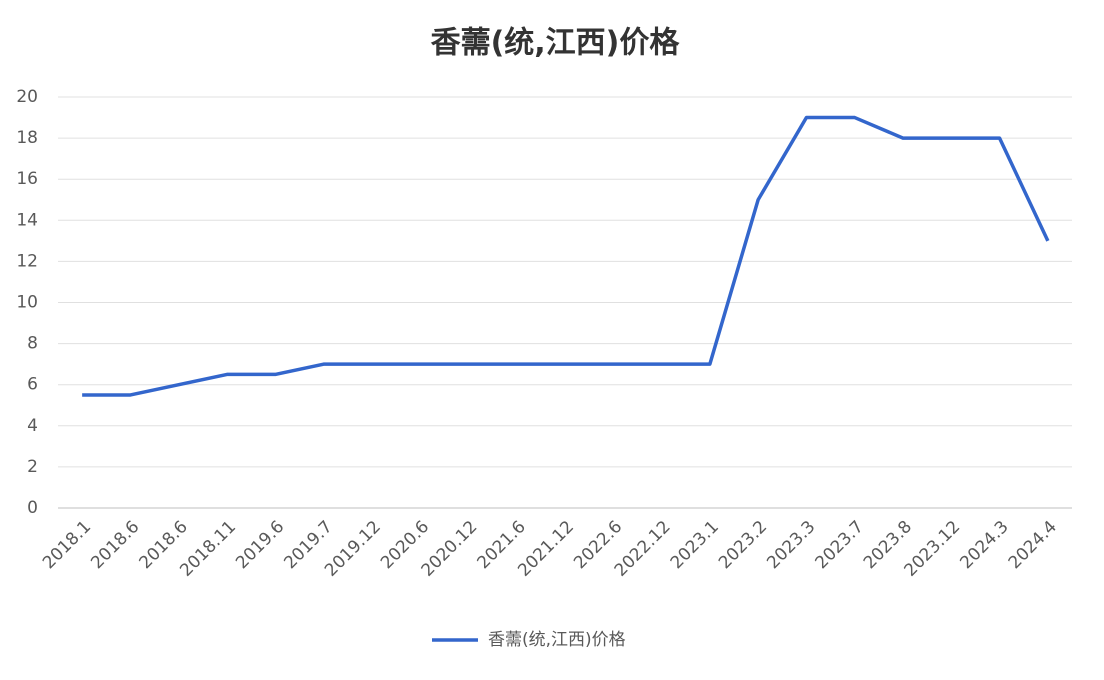 This screenshot has width=1104, height=680. Describe the element at coordinates (557, 640) in the screenshot. I see `legend-label: 香薷(统,江西)价格` at that location.